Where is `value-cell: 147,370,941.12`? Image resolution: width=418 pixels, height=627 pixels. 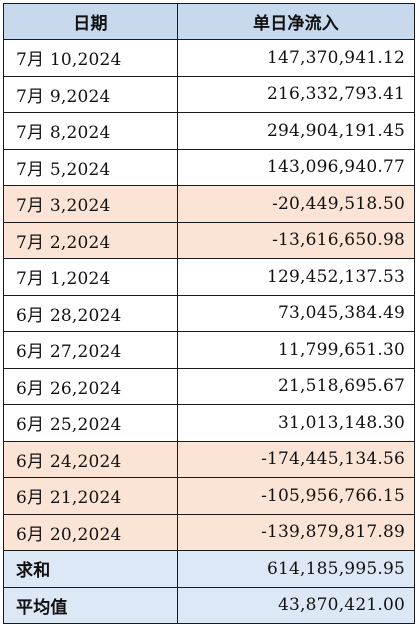 value-cell: 147,370,941.12 is located at coordinates (296, 58).